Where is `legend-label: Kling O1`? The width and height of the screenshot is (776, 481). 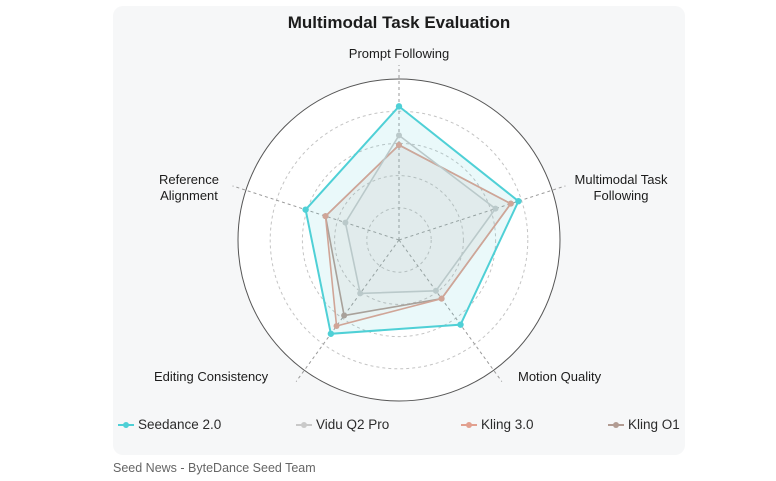 legend-label: Kling O1 is located at coordinates (654, 424).